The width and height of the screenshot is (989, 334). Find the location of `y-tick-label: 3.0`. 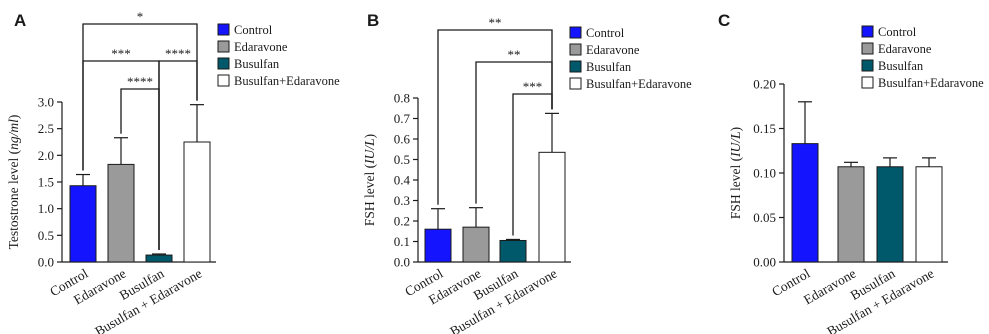

y-tick-label: 3.0 is located at coordinates (46, 102).